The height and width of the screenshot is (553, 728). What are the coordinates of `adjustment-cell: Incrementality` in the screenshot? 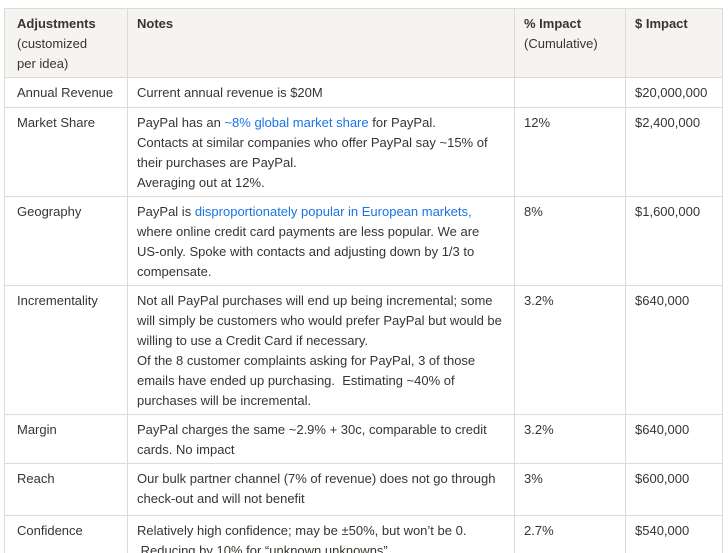 It's located at (66, 350).